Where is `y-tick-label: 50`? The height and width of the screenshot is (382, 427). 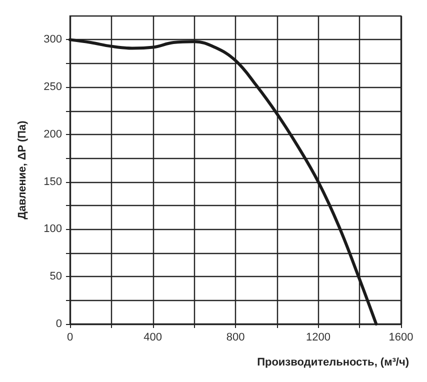 y-tick-label: 50 is located at coordinates (56, 276).